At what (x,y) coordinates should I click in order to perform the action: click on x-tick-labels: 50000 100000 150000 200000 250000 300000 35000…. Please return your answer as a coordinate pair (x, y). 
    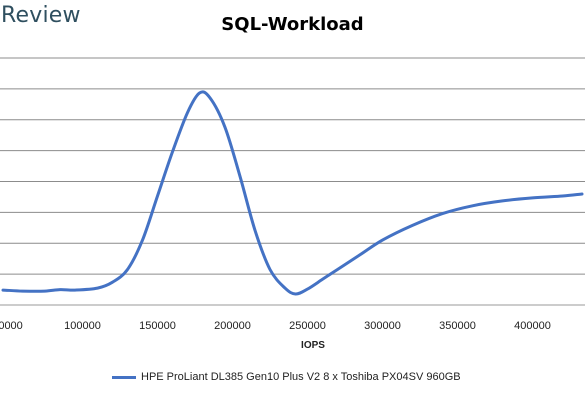
    Looking at the image, I should click on (275, 326).